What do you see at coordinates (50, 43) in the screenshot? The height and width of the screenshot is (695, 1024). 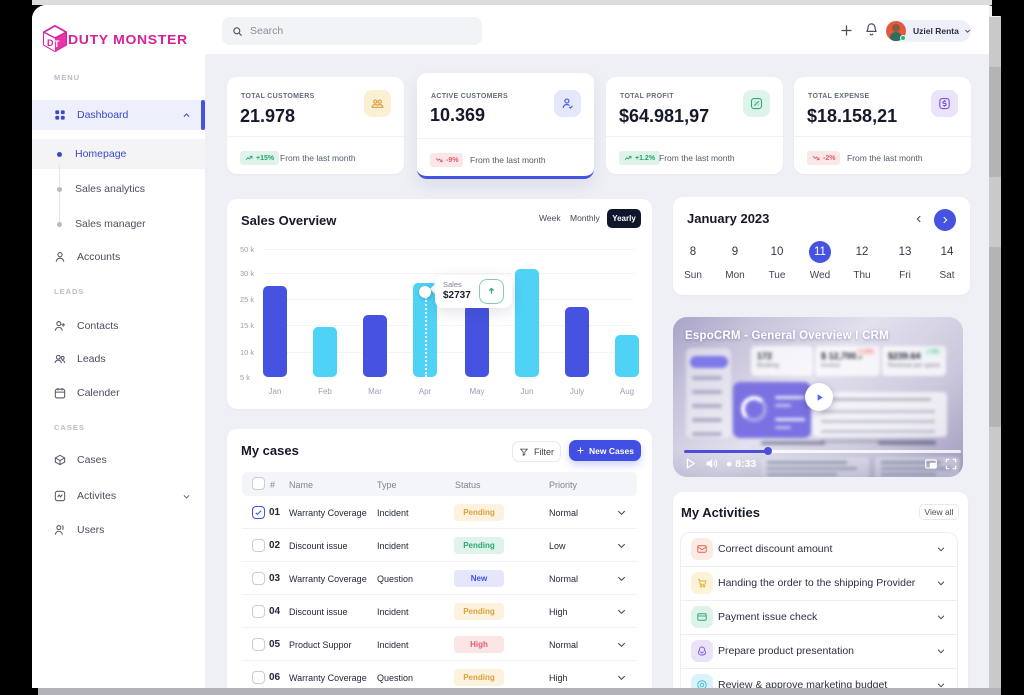 I see `svg-text: D` at bounding box center [50, 43].